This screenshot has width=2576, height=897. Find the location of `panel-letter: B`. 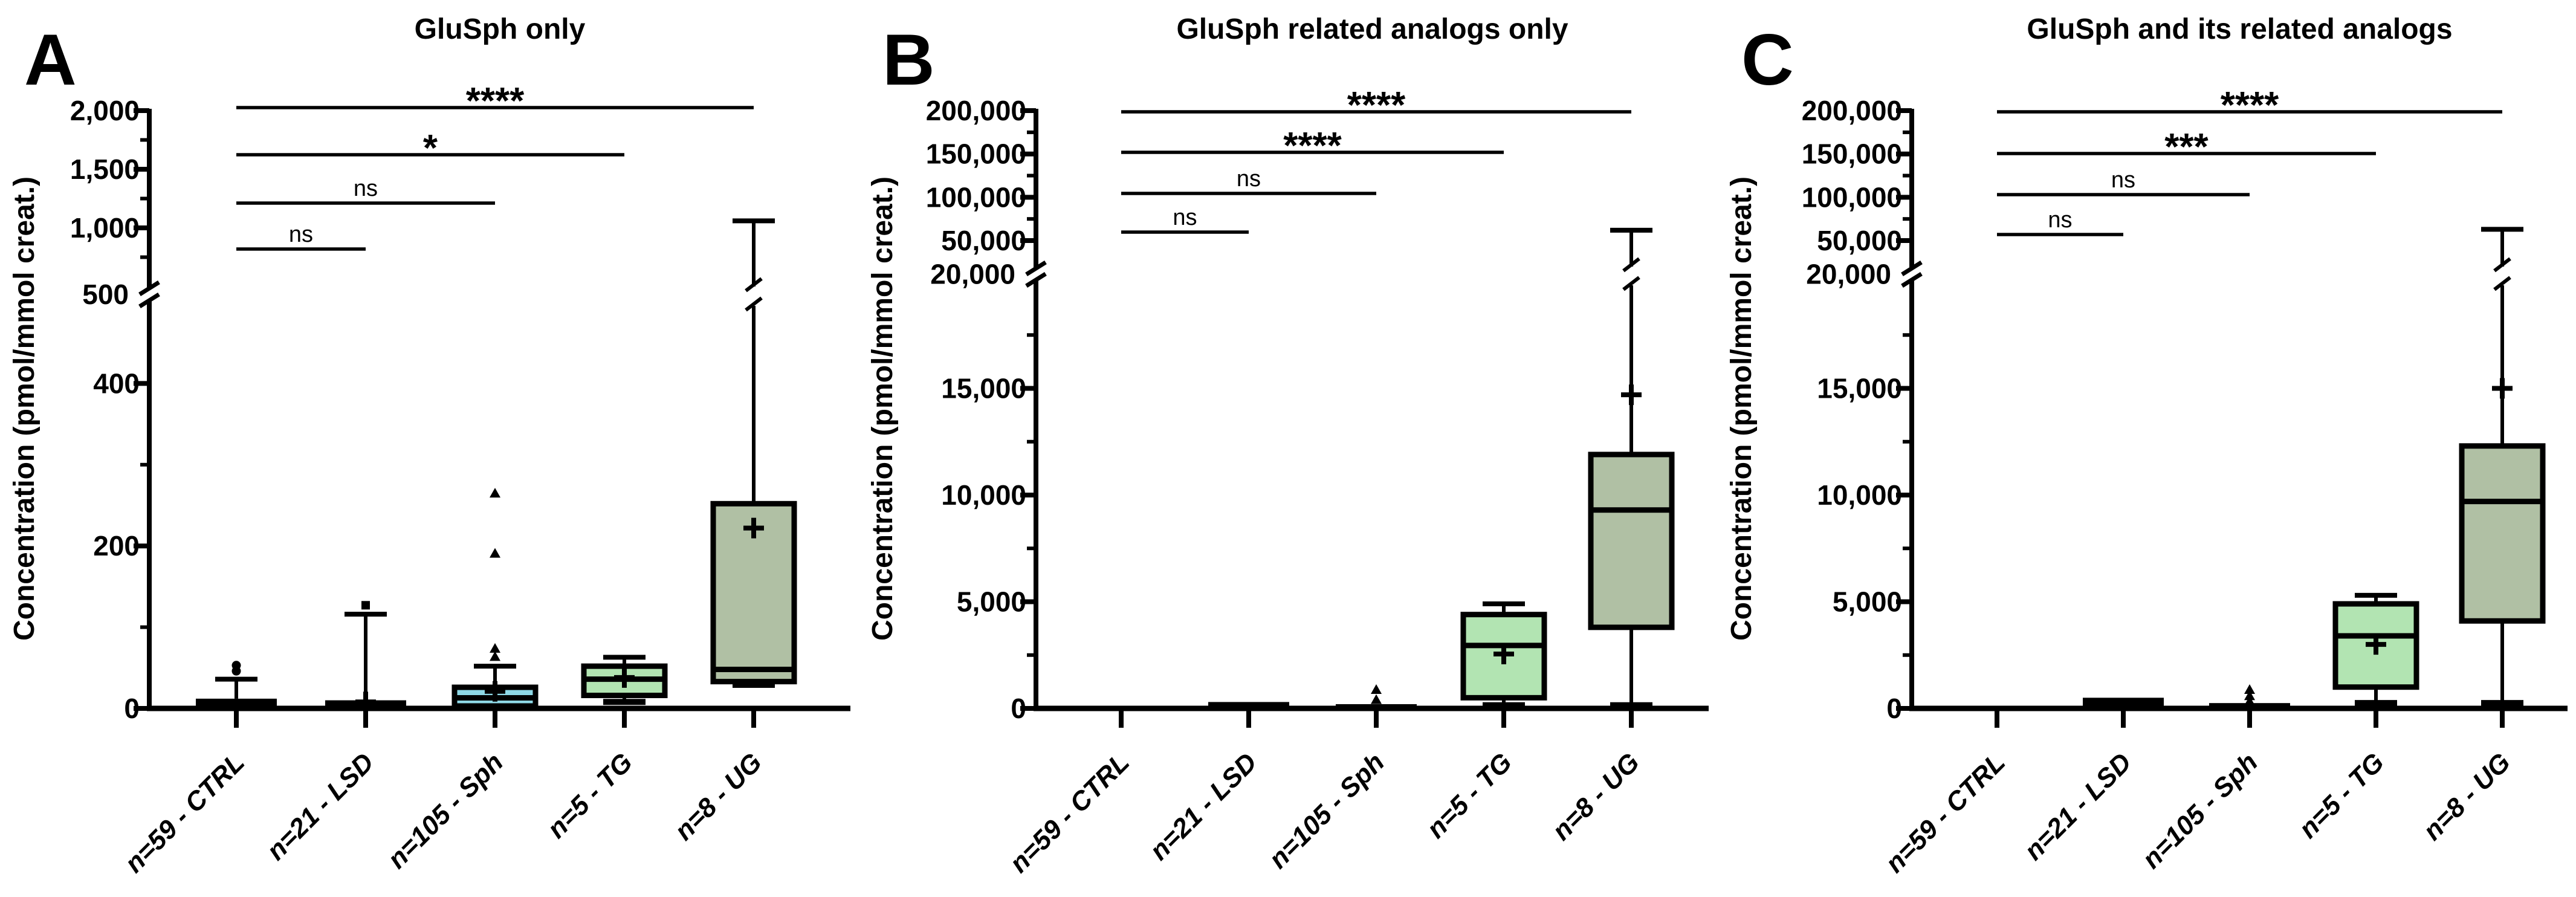

panel-letter: B is located at coordinates (908, 59).